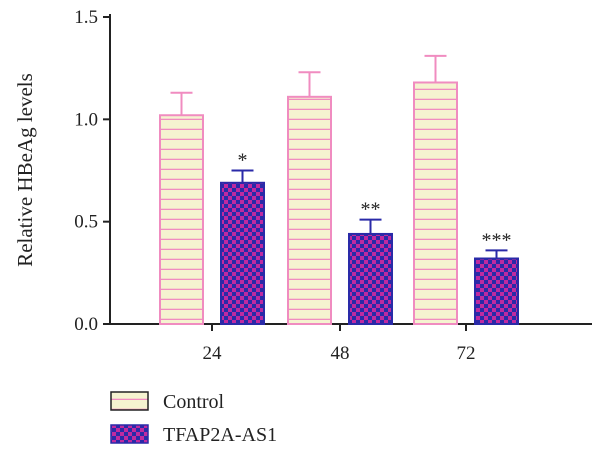 This screenshot has width=600, height=451. What do you see at coordinates (213, 353) in the screenshot?
I see `x-tick-label: 24` at bounding box center [213, 353].